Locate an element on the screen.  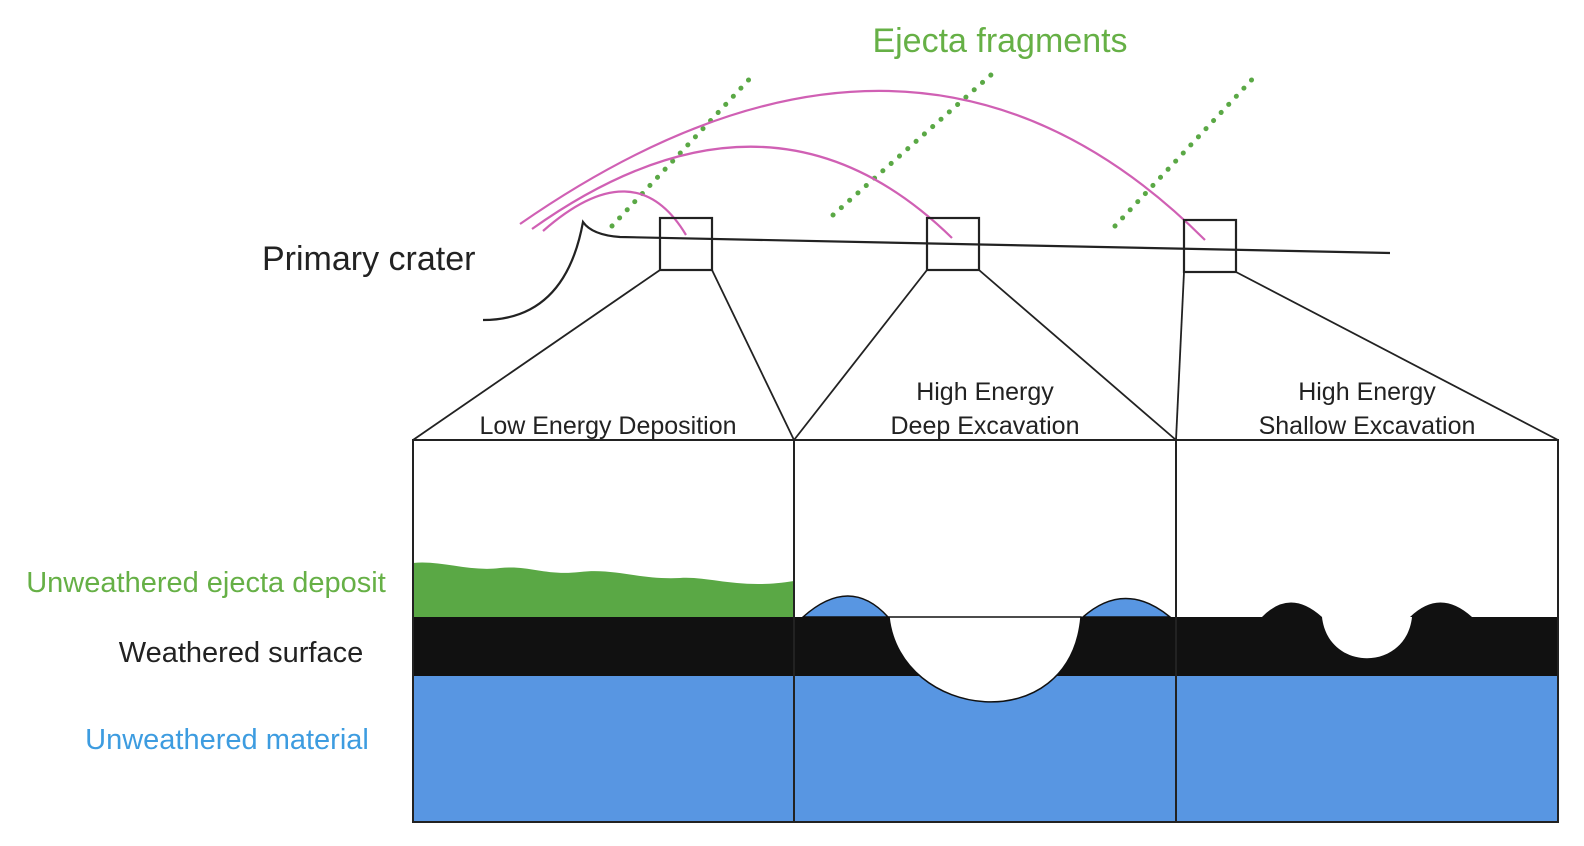
deep-excavation-ejecta-left is located at coordinates (845, 606).